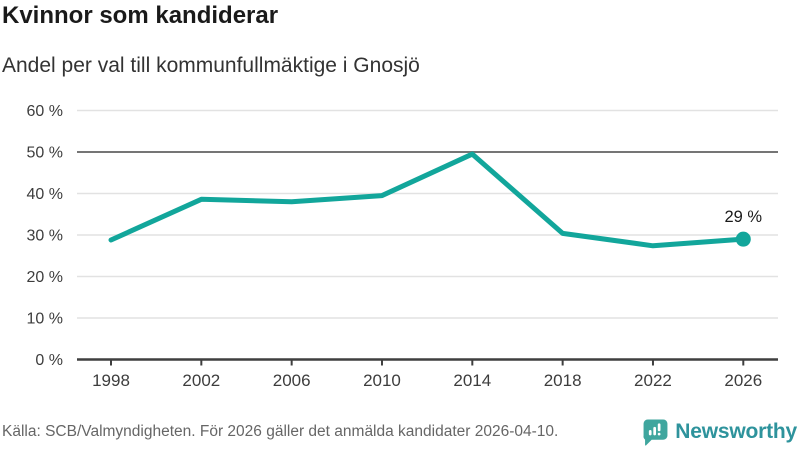  I want to click on last-point-value-label: 29 %, so click(743, 217).